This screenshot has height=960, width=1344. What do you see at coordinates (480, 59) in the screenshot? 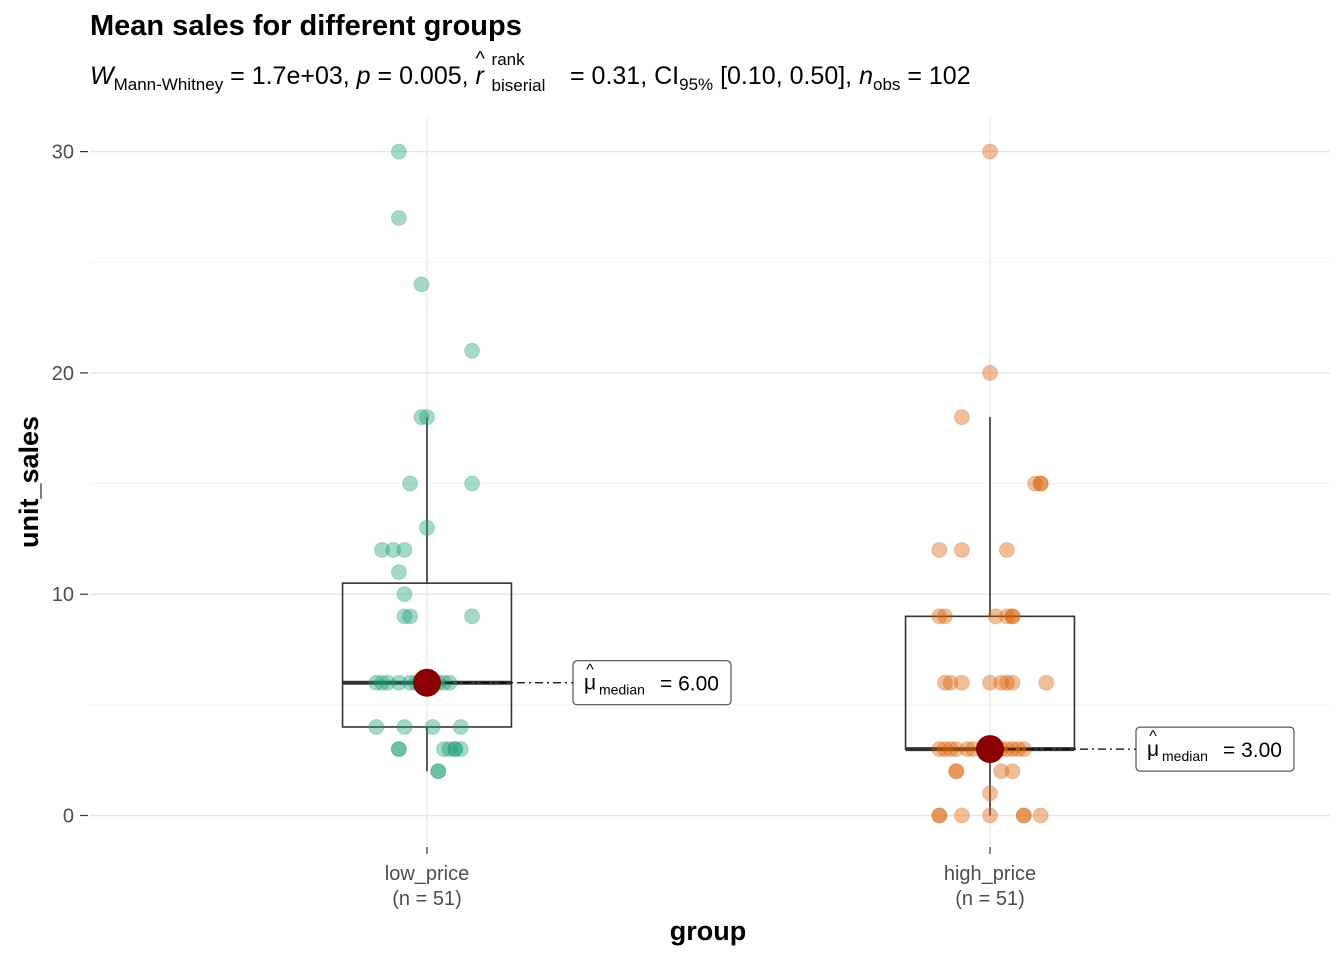
I see `r-hat: ^` at bounding box center [480, 59].